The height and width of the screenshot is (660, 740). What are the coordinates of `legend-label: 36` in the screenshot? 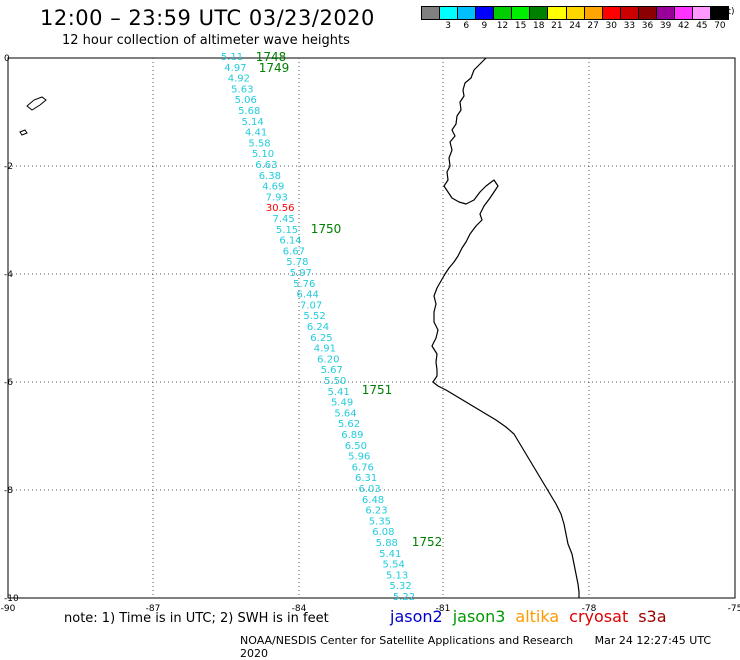 It's located at (647, 26).